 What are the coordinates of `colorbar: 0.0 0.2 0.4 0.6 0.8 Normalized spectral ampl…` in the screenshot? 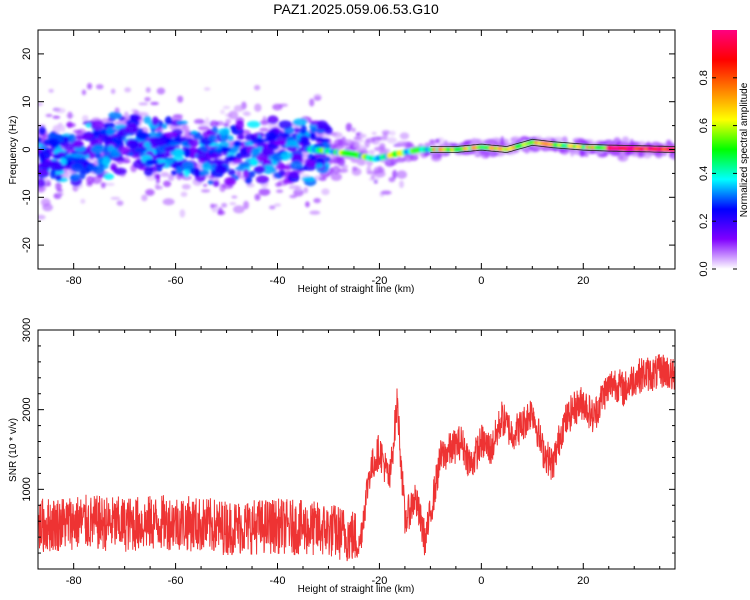 It's located at (724, 153).